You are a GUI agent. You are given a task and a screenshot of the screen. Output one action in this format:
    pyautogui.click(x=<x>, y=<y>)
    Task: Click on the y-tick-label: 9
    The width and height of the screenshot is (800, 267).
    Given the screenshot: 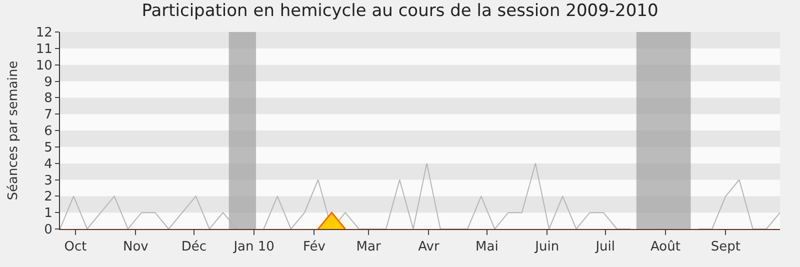 What is the action you would take?
    pyautogui.click(x=48, y=82)
    